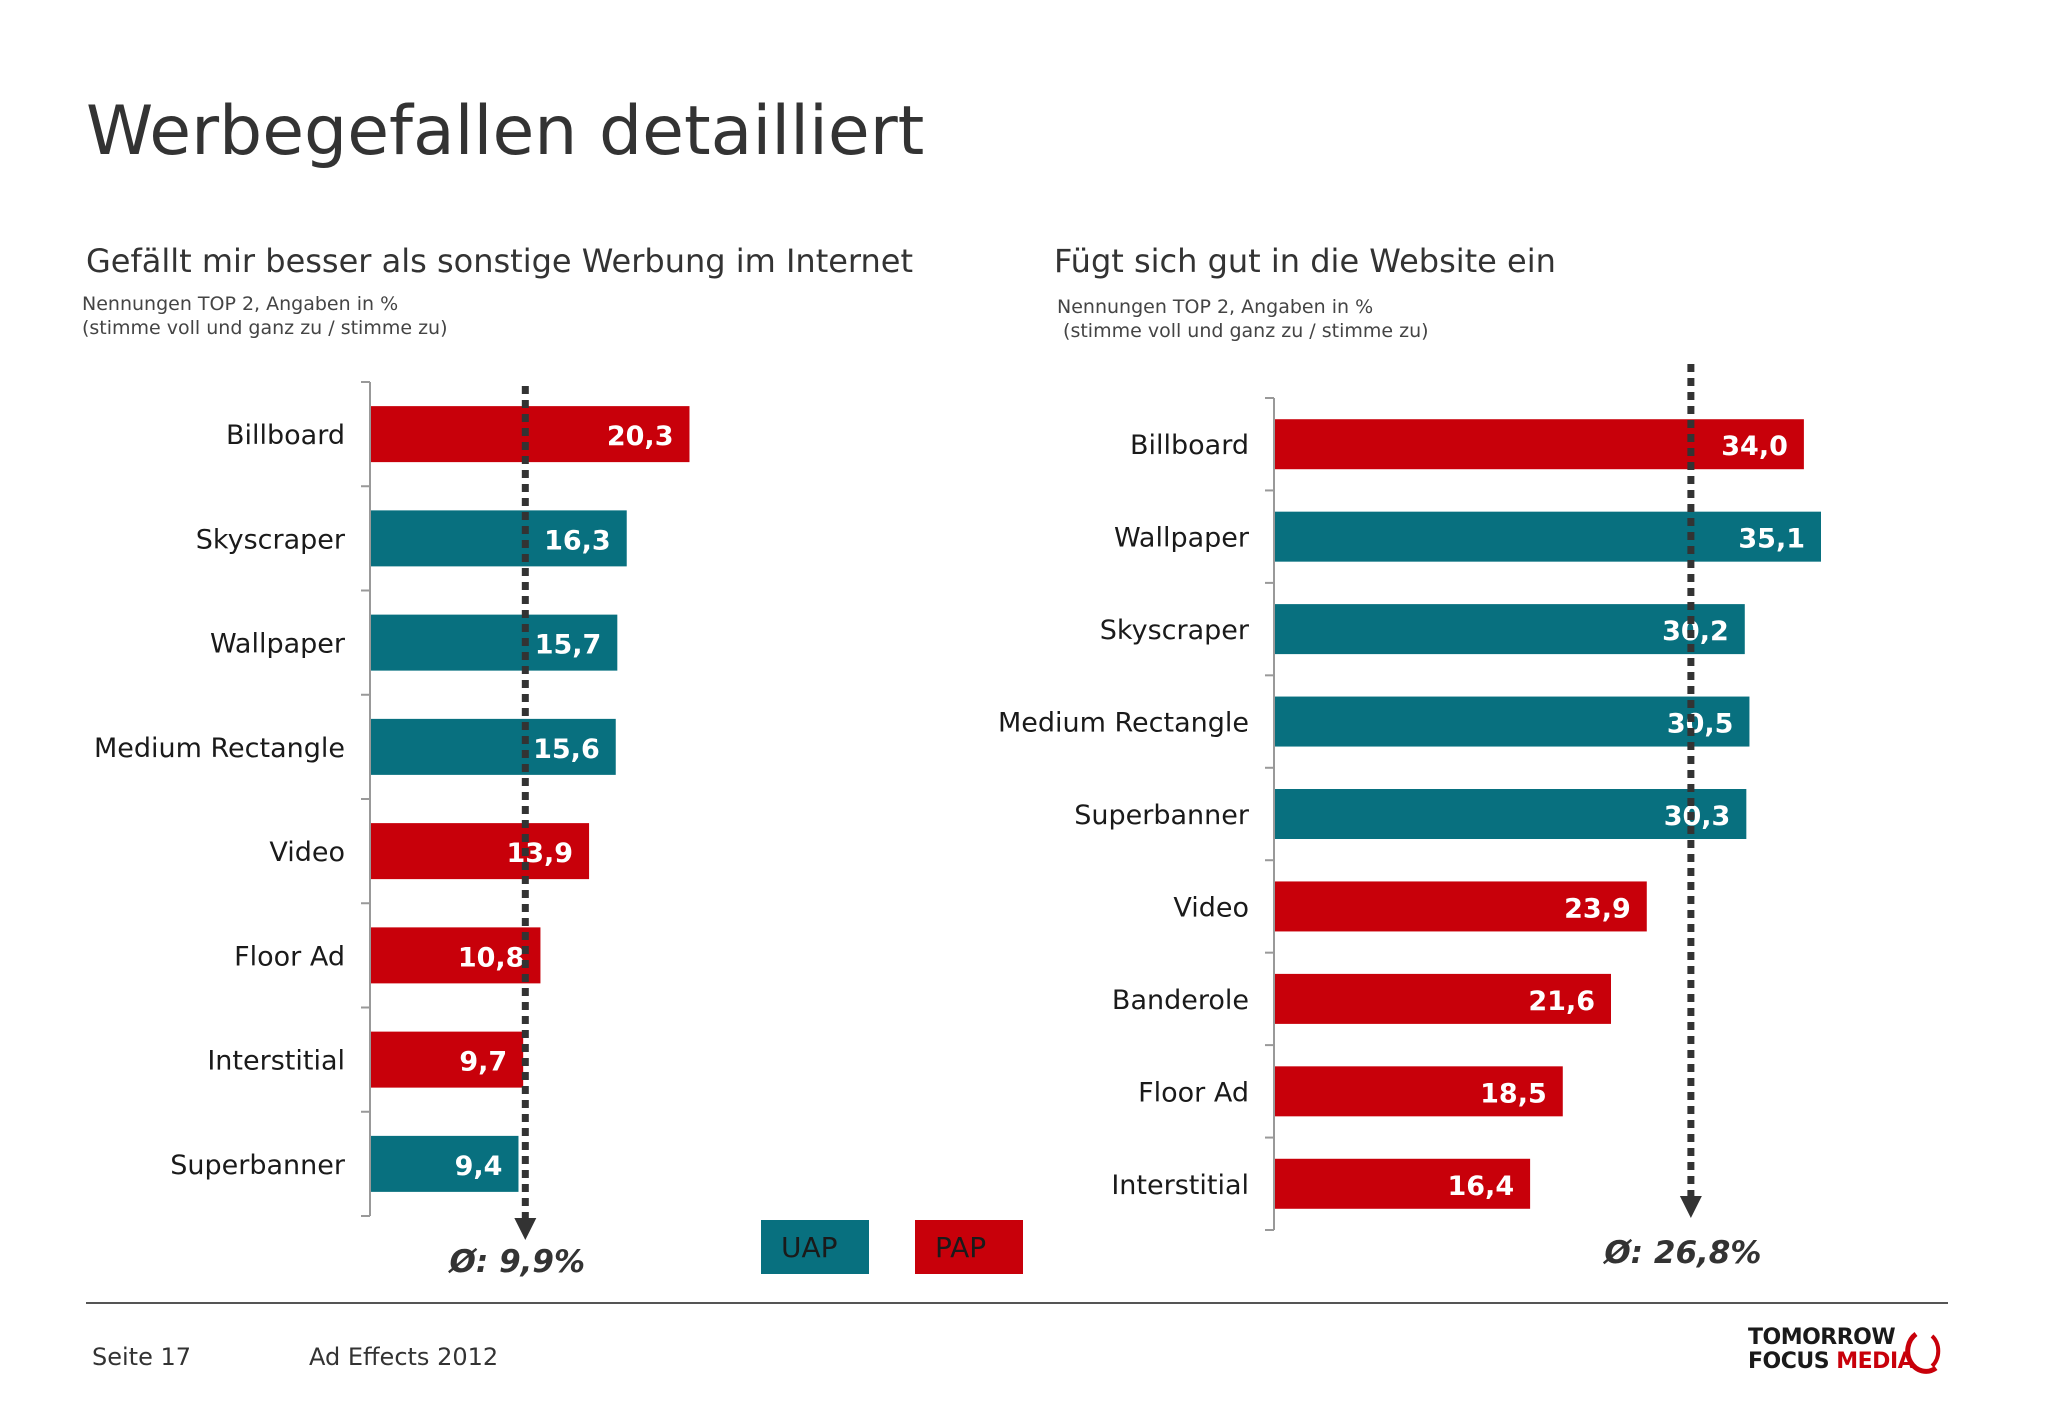  Describe the element at coordinates (1513, 1093) in the screenshot. I see `value-label: 18,5` at that location.